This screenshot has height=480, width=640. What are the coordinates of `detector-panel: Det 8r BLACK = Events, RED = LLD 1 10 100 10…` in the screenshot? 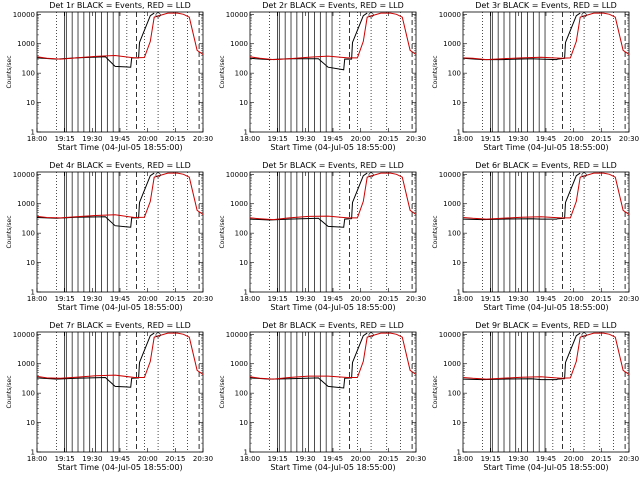 It's located at (319, 400).